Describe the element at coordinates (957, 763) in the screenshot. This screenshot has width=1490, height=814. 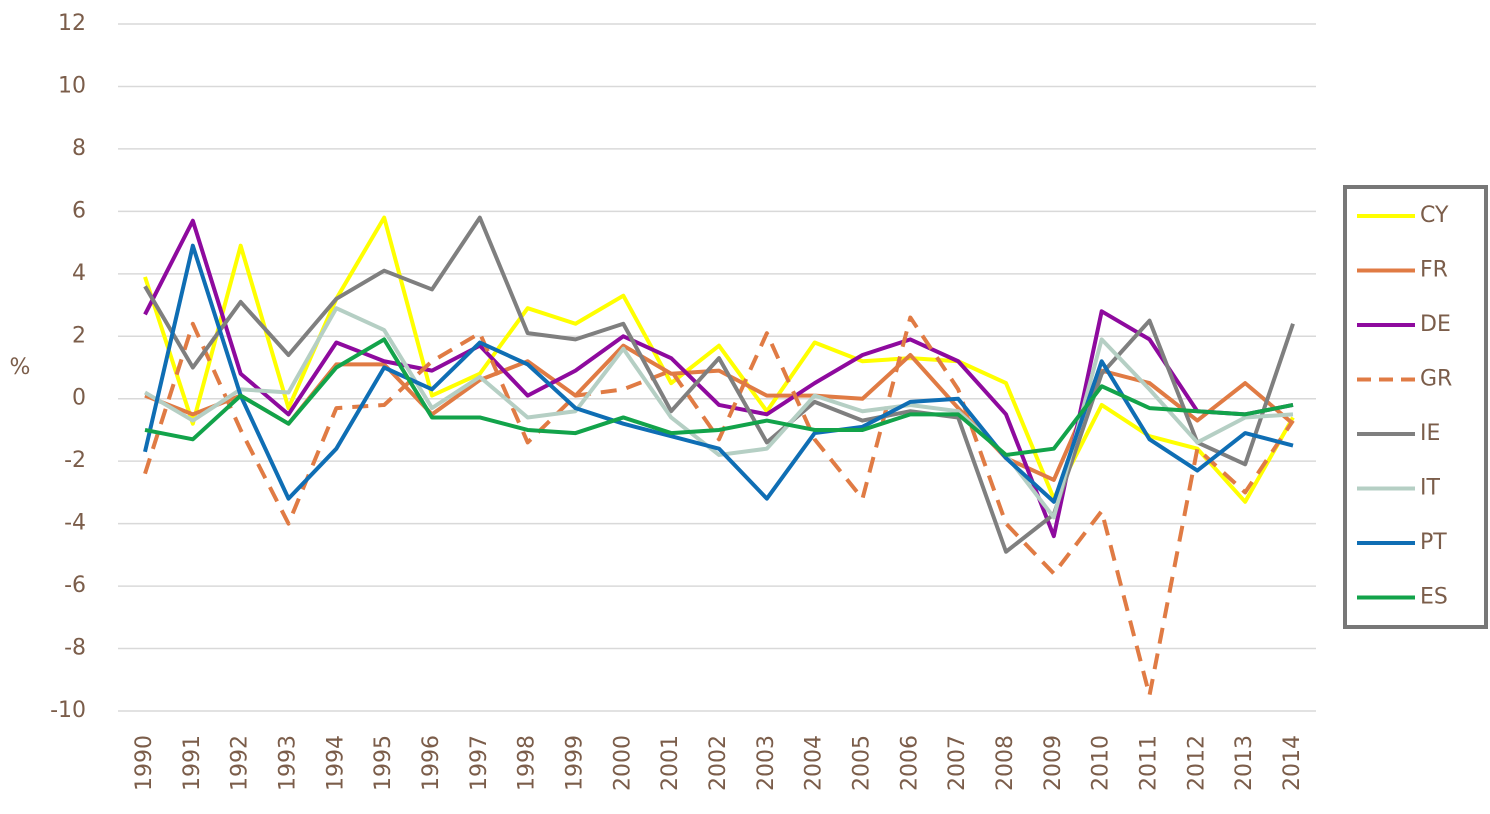
I see `x-tick-label: 2007` at that location.